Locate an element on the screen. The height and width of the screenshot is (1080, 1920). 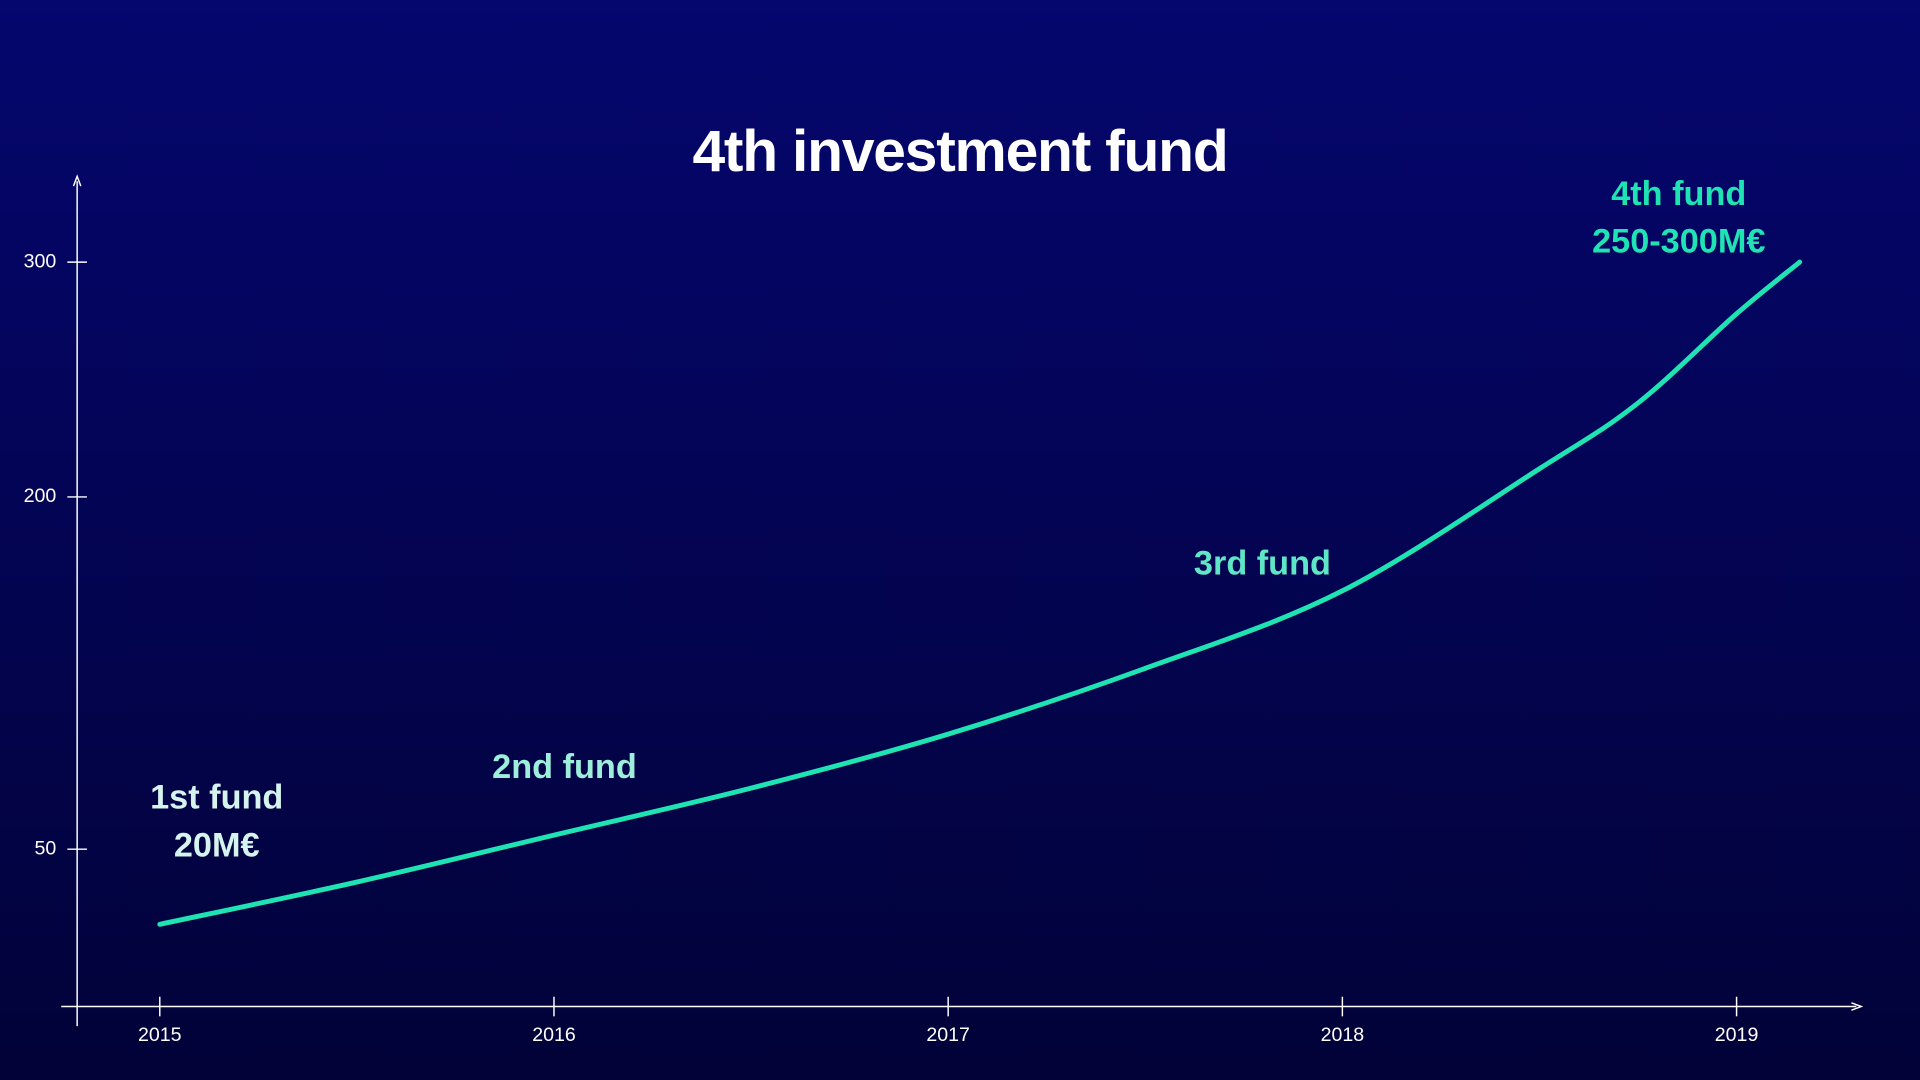
annotation-line: 2nd fund is located at coordinates (564, 767).